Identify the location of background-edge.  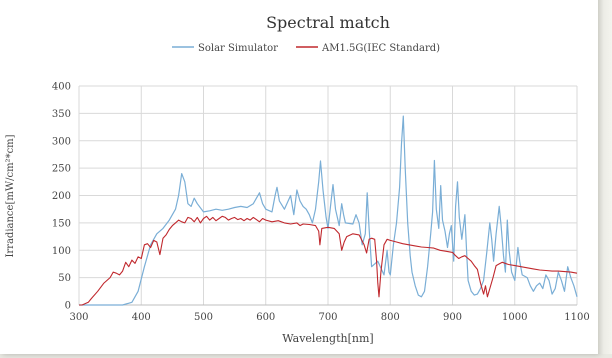
(605, 177).